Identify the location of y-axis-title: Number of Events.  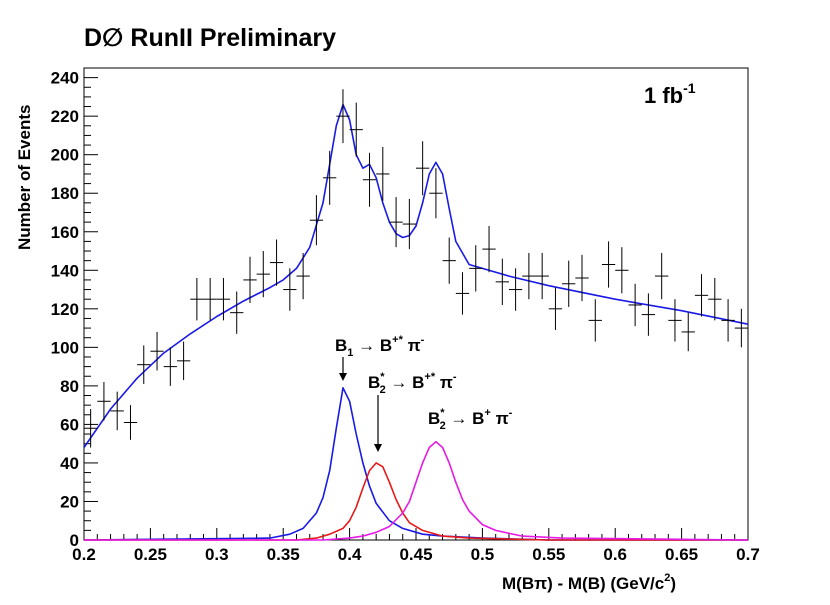
(24, 177).